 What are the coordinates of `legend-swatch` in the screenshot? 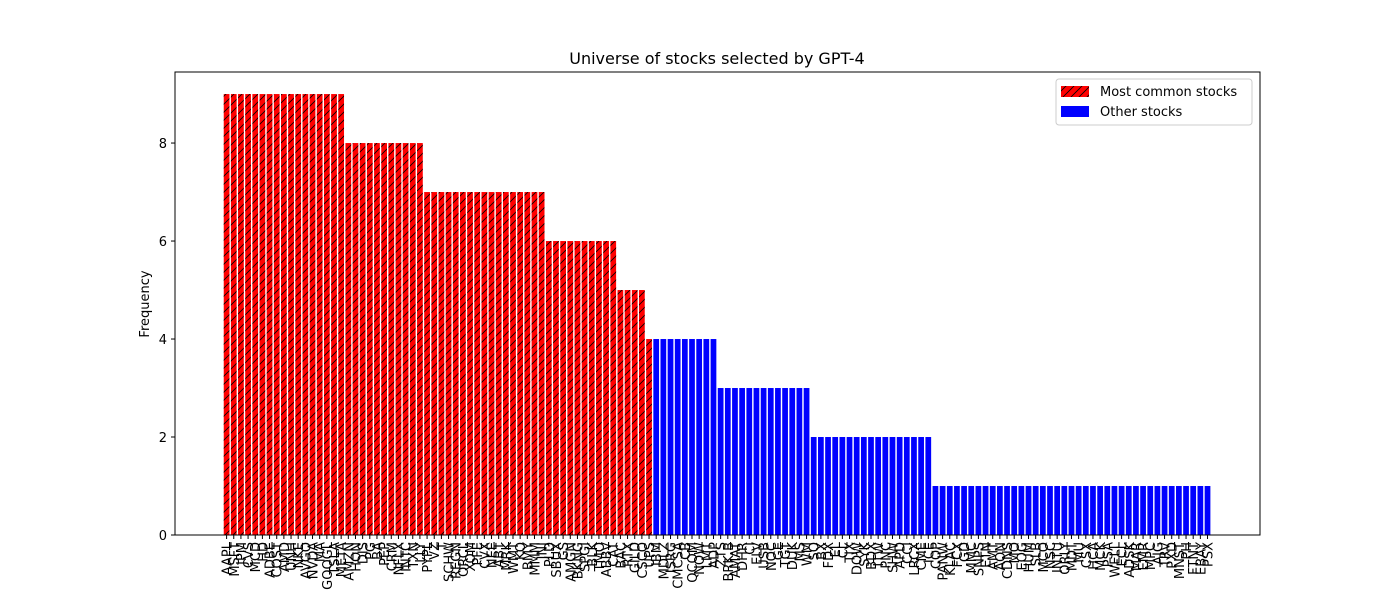 It's located at (1075, 111).